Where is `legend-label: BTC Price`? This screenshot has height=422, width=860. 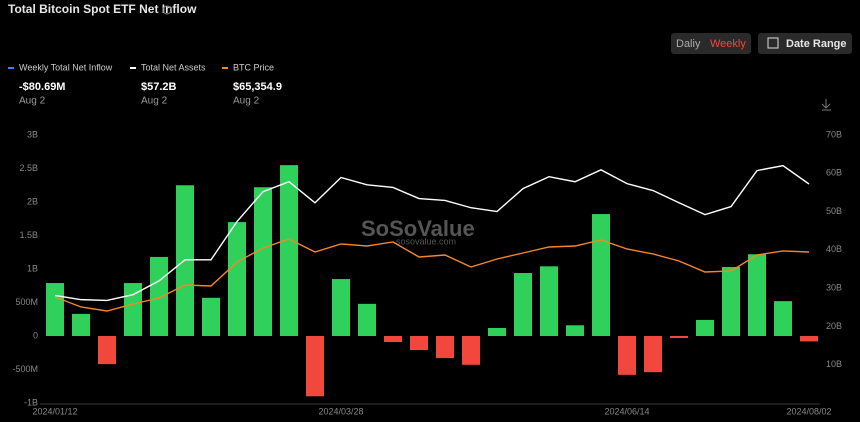 legend-label: BTC Price is located at coordinates (253, 67).